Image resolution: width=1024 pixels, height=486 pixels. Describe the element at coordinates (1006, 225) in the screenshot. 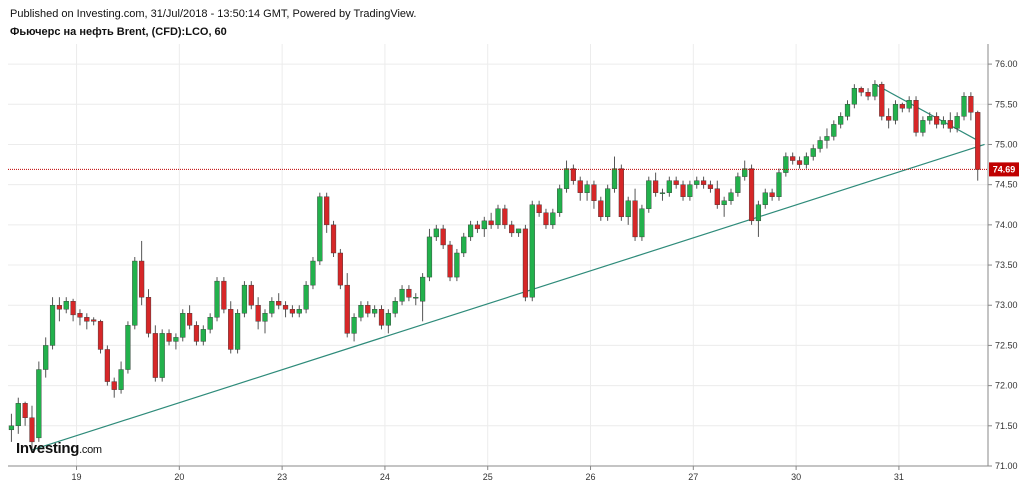

I see `y-tick-label: 74.00` at that location.